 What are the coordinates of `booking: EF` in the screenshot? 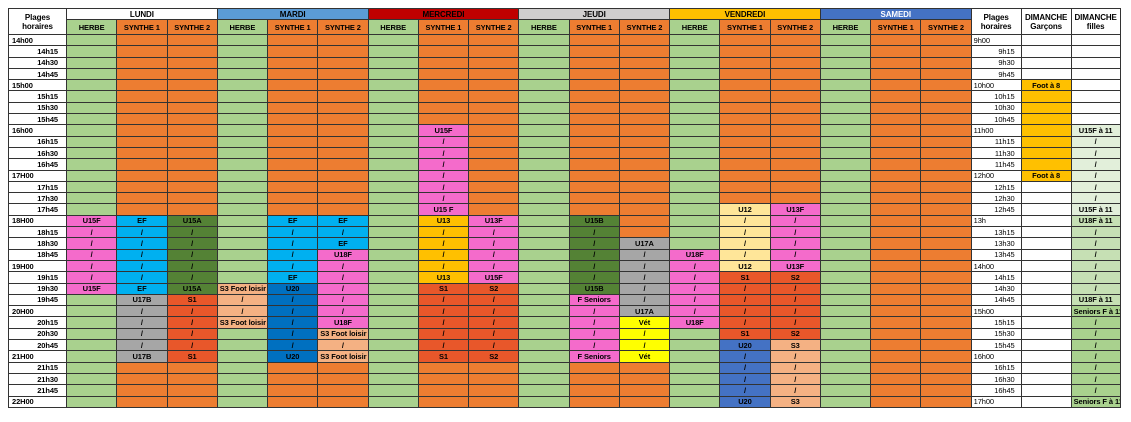 It's located at (343, 221).